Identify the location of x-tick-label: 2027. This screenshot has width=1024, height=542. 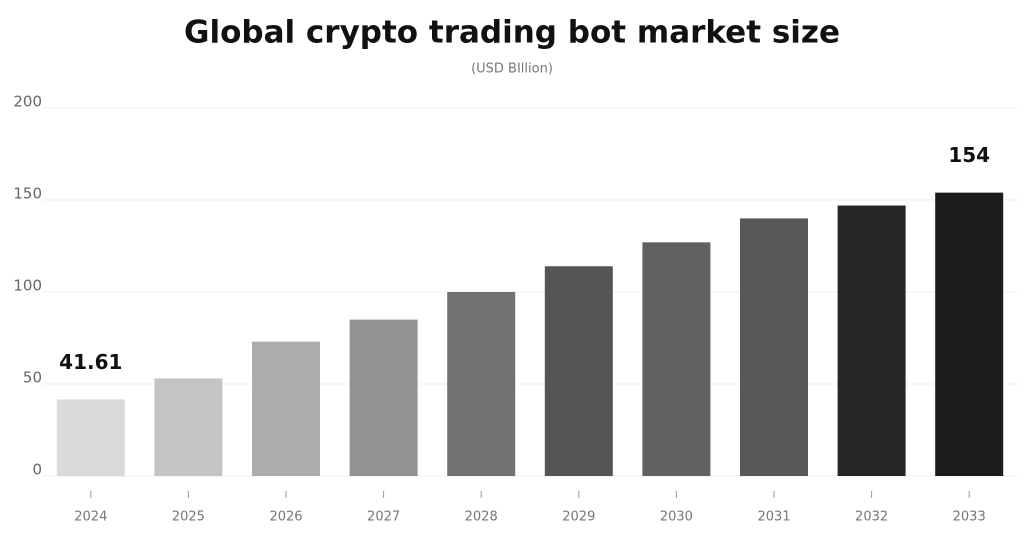
(383, 517).